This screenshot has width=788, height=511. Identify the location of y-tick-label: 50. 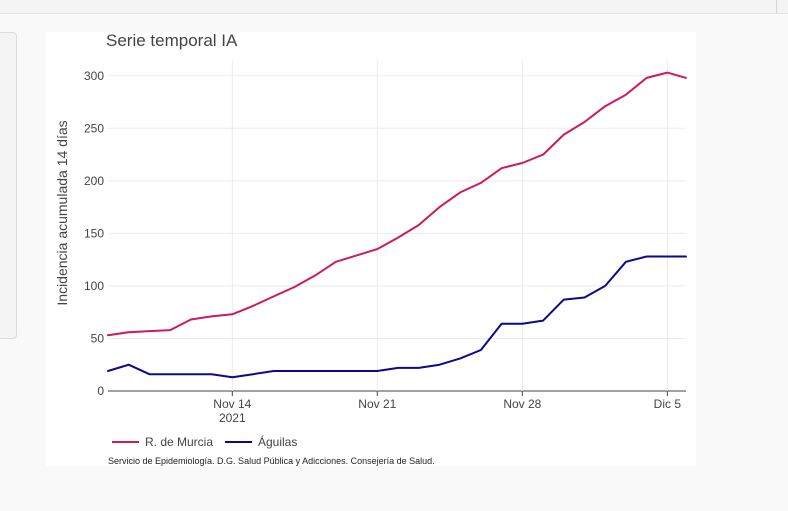
(98, 338).